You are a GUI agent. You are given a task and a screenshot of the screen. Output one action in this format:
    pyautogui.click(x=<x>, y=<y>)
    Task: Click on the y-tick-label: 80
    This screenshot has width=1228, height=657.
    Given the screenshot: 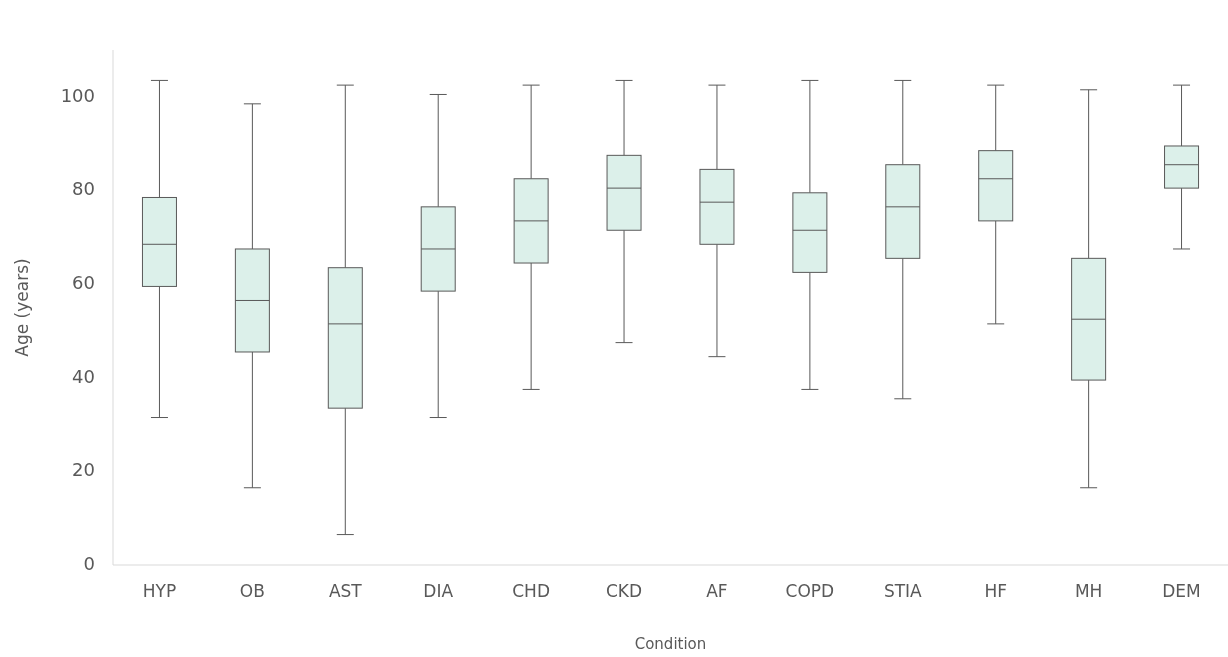 What is the action you would take?
    pyautogui.click(x=83, y=189)
    